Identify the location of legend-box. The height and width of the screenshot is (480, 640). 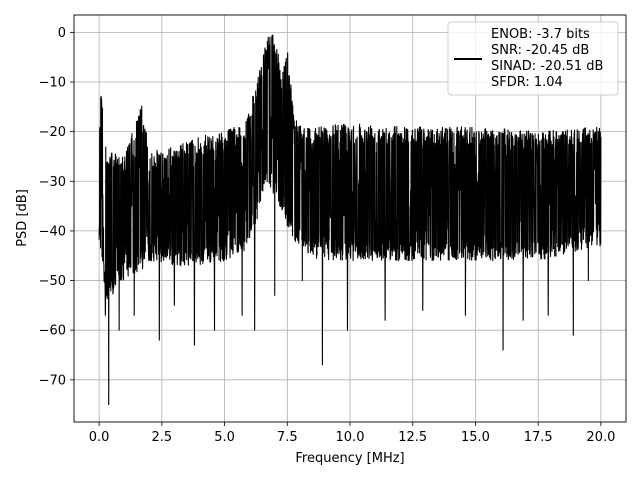
(533, 58).